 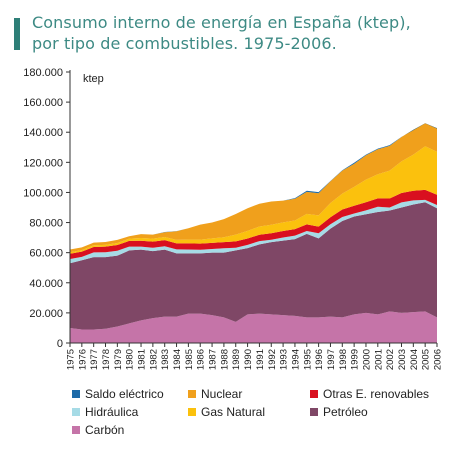 What do you see at coordinates (60, 344) in the screenshot?
I see `y-tick-label: 0` at bounding box center [60, 344].